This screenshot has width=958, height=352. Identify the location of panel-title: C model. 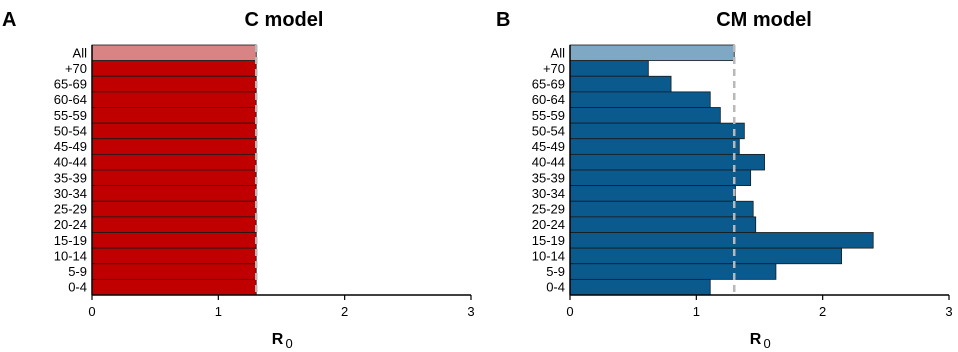
(284, 20).